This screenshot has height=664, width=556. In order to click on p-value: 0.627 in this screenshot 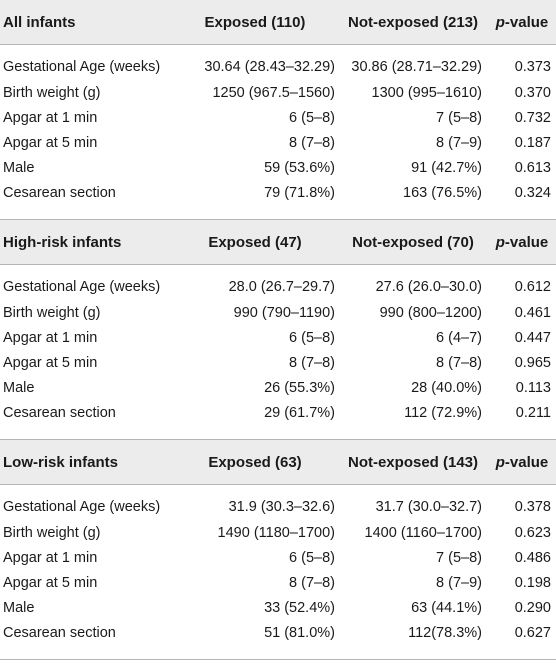, I will do `click(532, 633)`.